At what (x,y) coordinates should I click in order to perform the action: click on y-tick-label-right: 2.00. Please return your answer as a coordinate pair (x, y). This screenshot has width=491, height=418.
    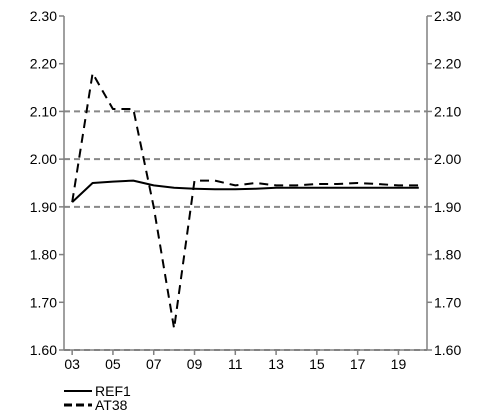
    Looking at the image, I should click on (447, 159).